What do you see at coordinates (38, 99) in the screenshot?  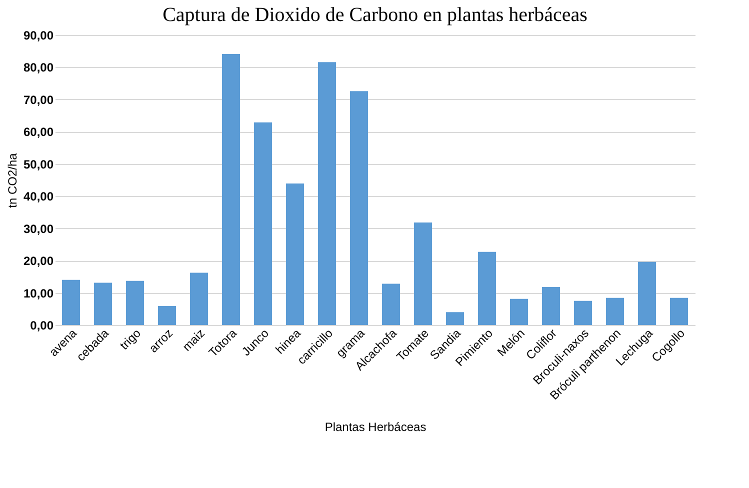 I see `y-tick-label: 70,00` at bounding box center [38, 99].